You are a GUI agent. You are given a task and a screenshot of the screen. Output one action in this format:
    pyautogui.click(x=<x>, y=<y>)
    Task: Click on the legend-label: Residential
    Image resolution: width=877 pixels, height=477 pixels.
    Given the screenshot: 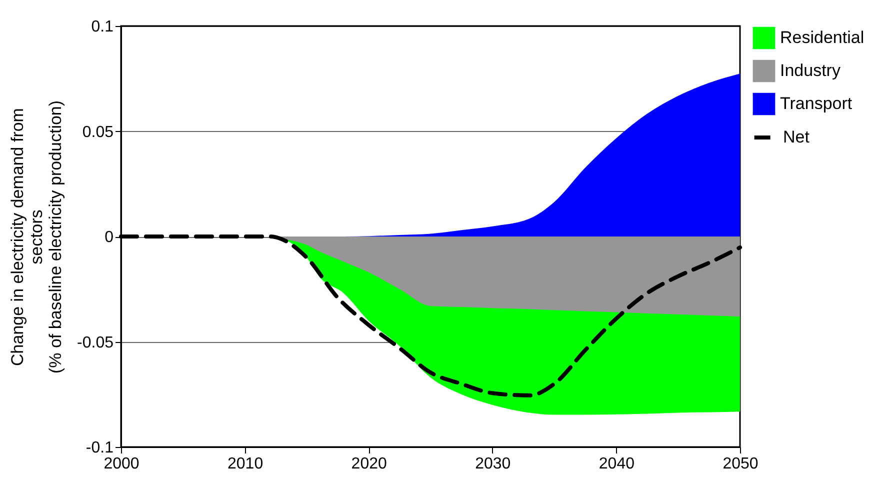 What is the action you would take?
    pyautogui.click(x=822, y=37)
    